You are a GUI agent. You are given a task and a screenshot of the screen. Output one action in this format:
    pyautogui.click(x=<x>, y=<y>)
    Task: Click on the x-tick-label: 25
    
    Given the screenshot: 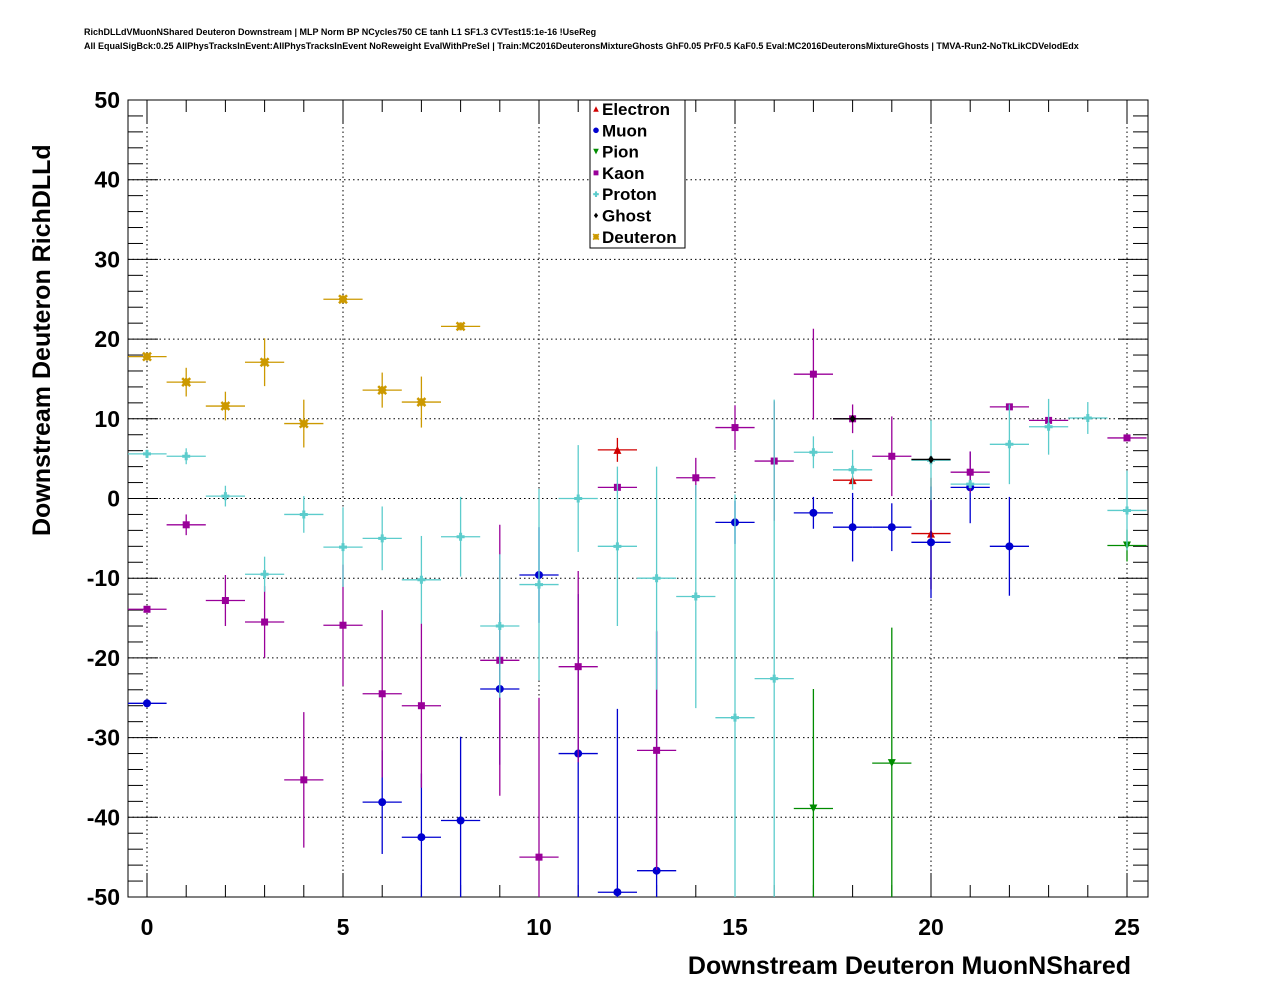 What is the action you would take?
    pyautogui.click(x=1127, y=927)
    